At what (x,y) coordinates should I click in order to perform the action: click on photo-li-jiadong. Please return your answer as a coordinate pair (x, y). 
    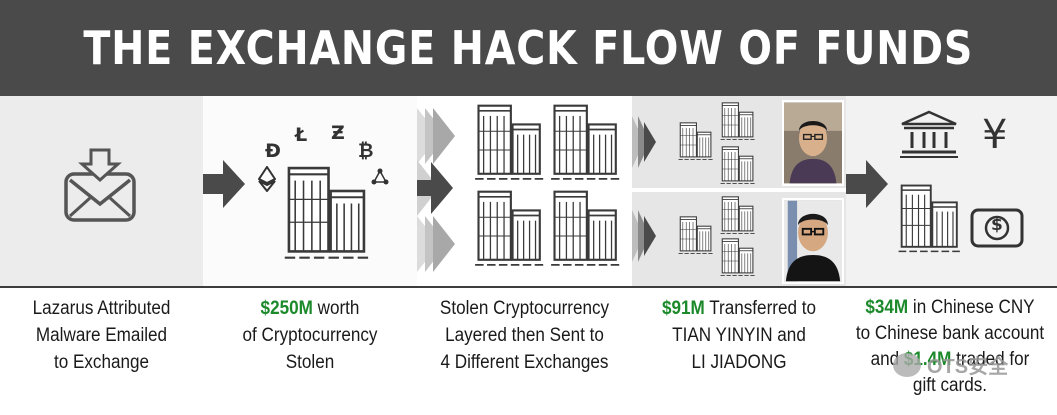
    Looking at the image, I should click on (813, 241).